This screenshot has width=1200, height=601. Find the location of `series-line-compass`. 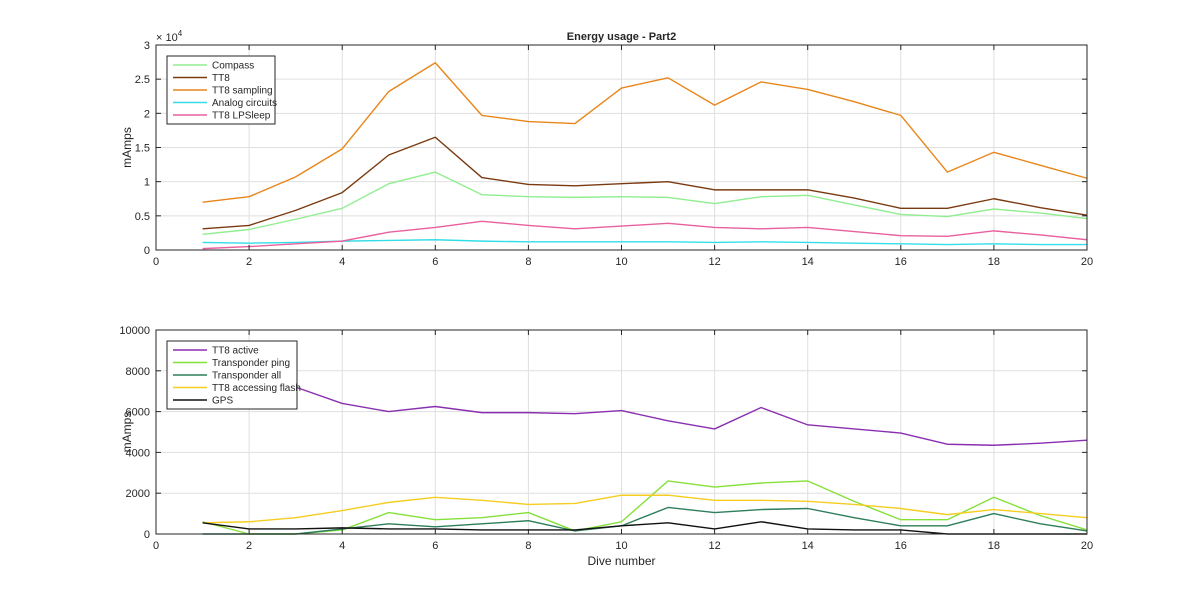

series-line-compass is located at coordinates (645, 203).